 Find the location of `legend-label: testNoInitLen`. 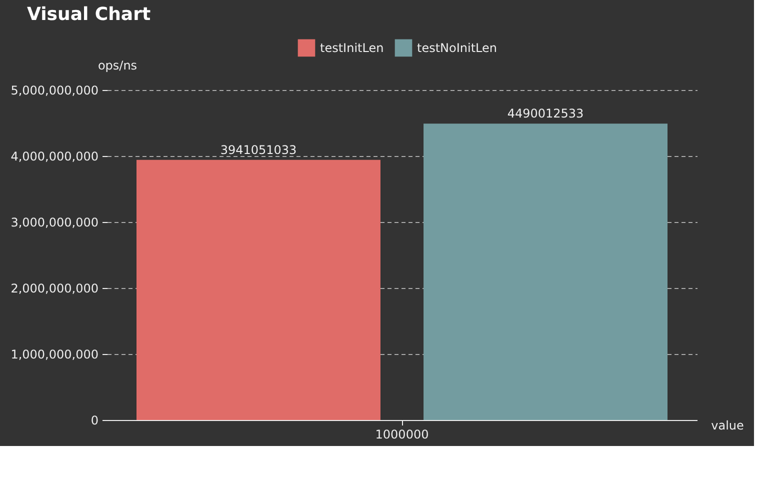

legend-label: testNoInitLen is located at coordinates (457, 47).